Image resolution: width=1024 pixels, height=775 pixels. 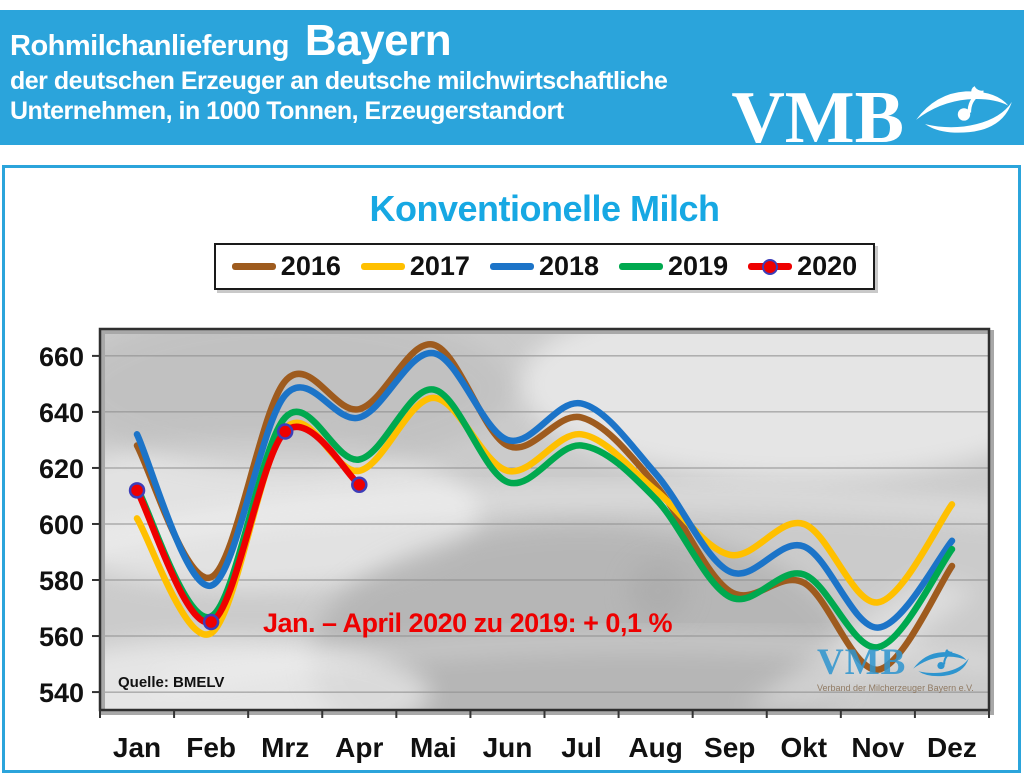 What do you see at coordinates (248, 524) in the screenshot?
I see `series-2020` at bounding box center [248, 524].